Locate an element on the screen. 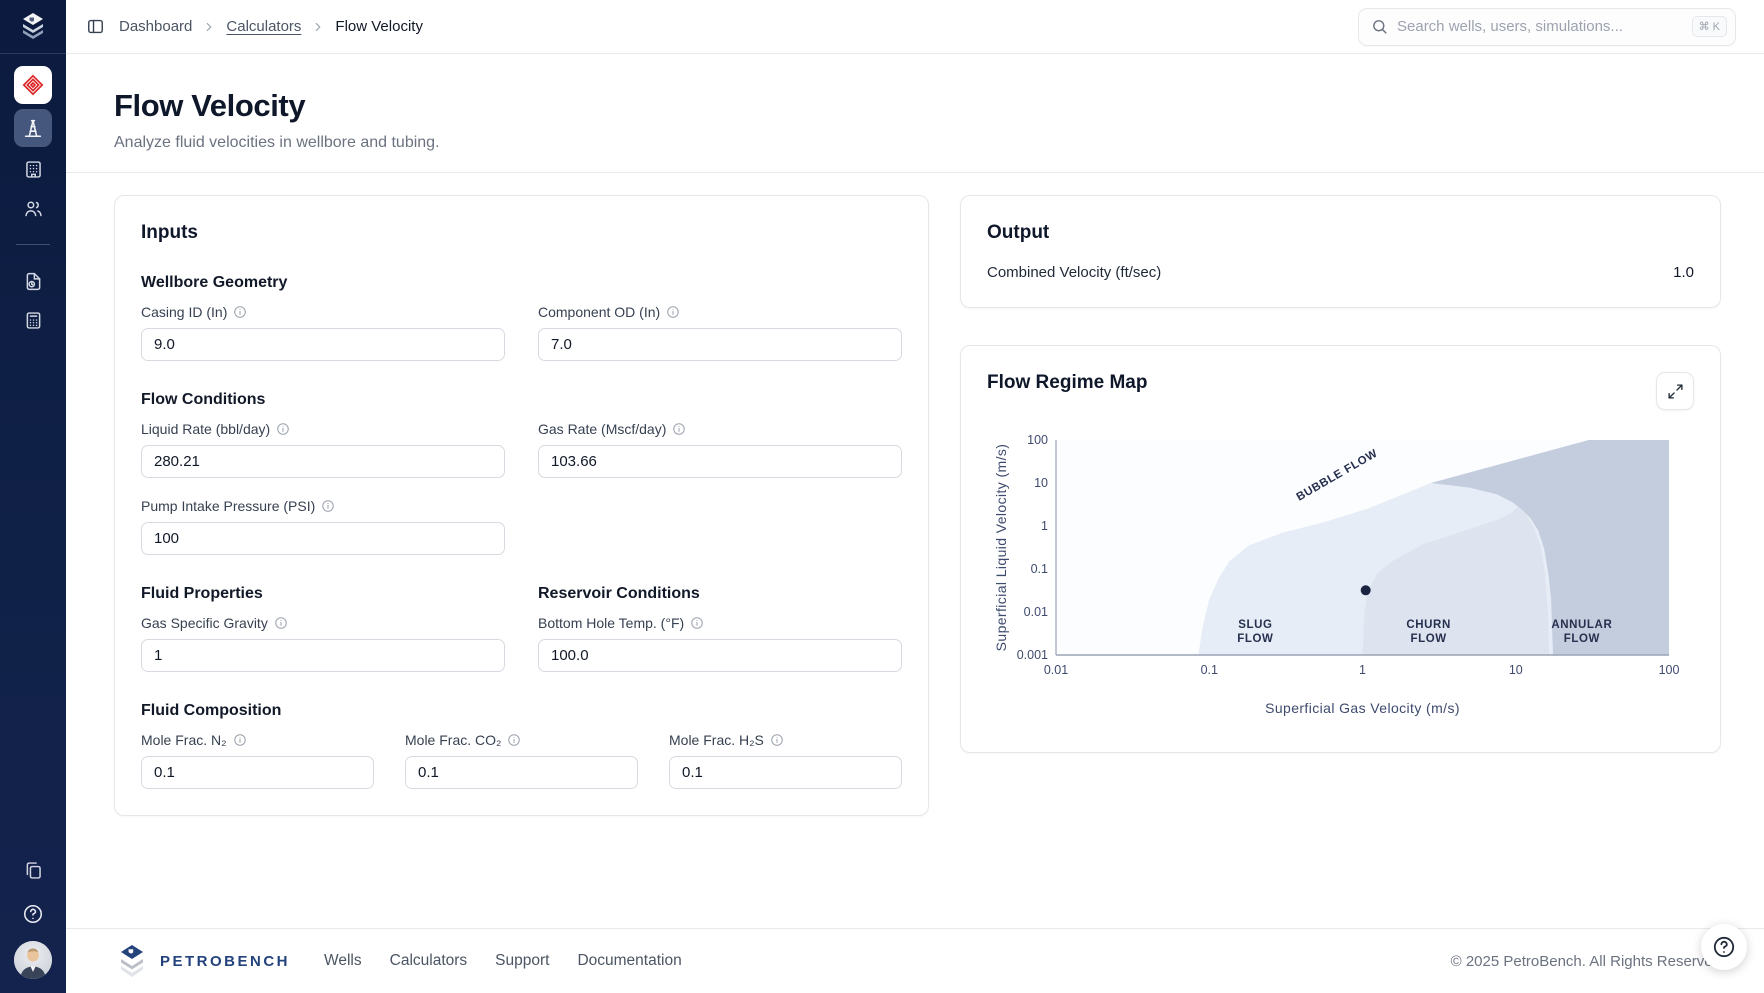 The width and height of the screenshot is (1764, 993). avatar-photo is located at coordinates (33, 960).